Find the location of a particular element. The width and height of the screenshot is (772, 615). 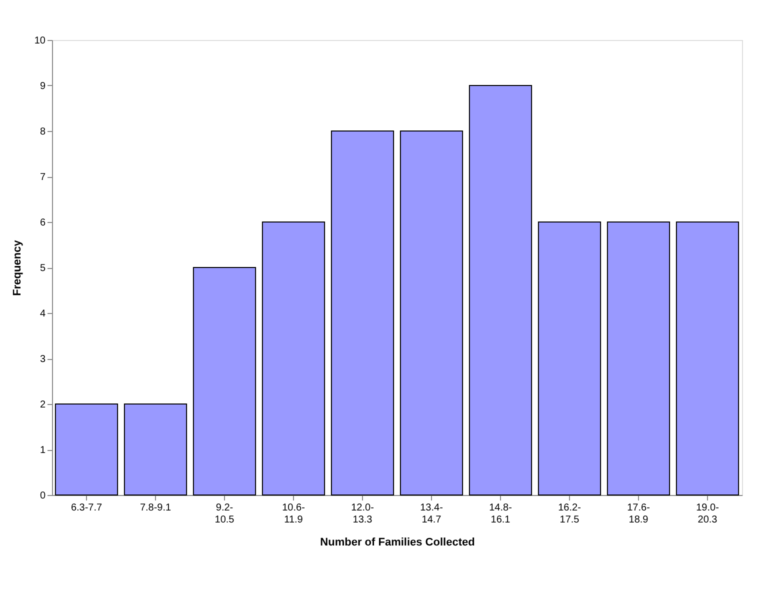

y-tick-label: 7 is located at coordinates (43, 177).